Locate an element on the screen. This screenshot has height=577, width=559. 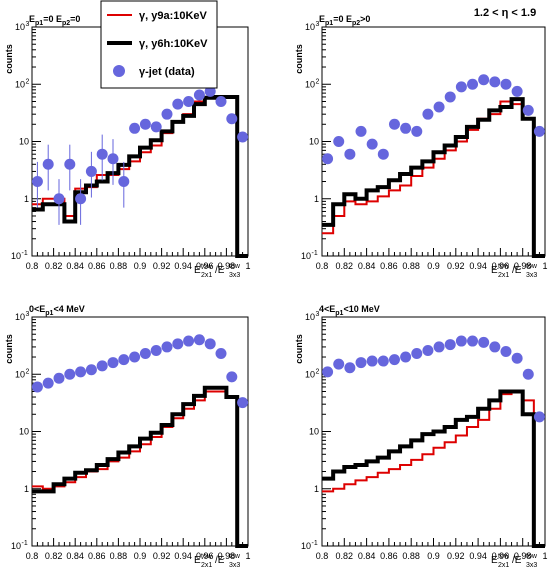
panel-title: Ep1=0 Ep2>0 is located at coordinates (344, 20).